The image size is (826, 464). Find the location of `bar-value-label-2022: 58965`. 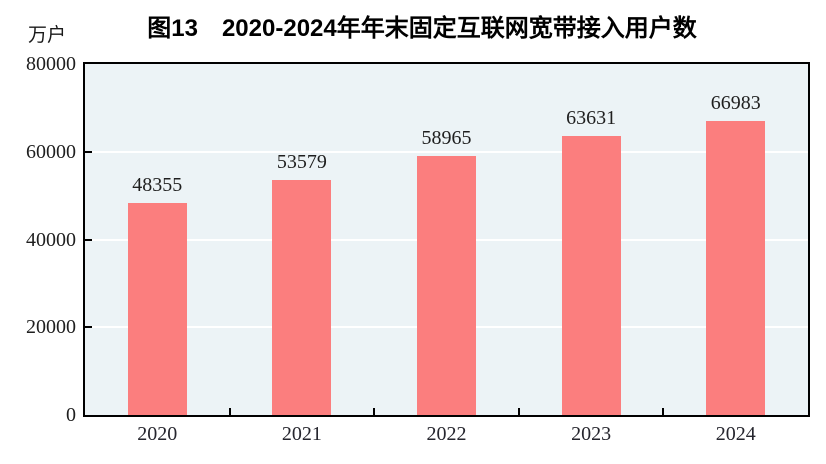

bar-value-label-2022: 58965 is located at coordinates (446, 138).